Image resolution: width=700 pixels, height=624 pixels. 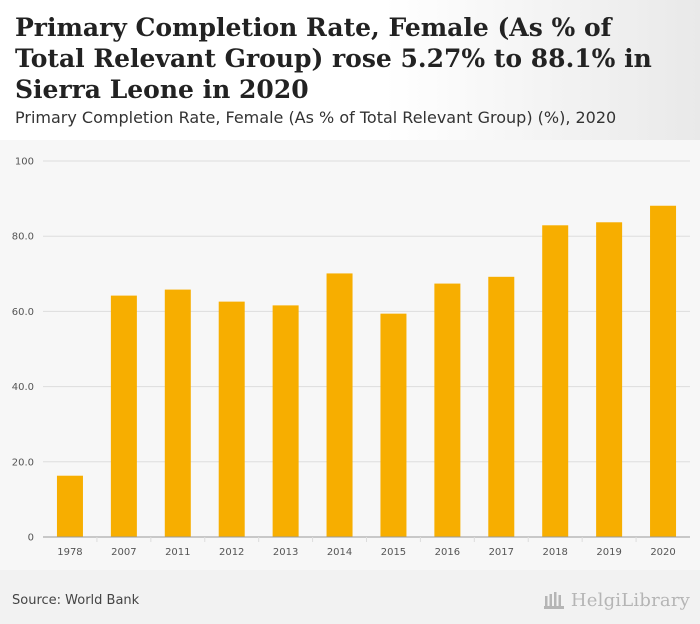 What do you see at coordinates (24, 162) in the screenshot?
I see `y-tick-label: 100` at bounding box center [24, 162].